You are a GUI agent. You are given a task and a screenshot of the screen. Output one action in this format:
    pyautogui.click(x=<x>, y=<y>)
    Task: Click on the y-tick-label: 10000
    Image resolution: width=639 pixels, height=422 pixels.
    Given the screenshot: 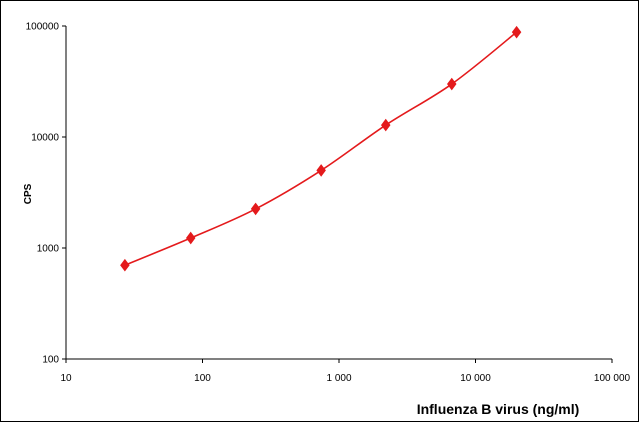 What is the action you would take?
    pyautogui.click(x=45, y=138)
    